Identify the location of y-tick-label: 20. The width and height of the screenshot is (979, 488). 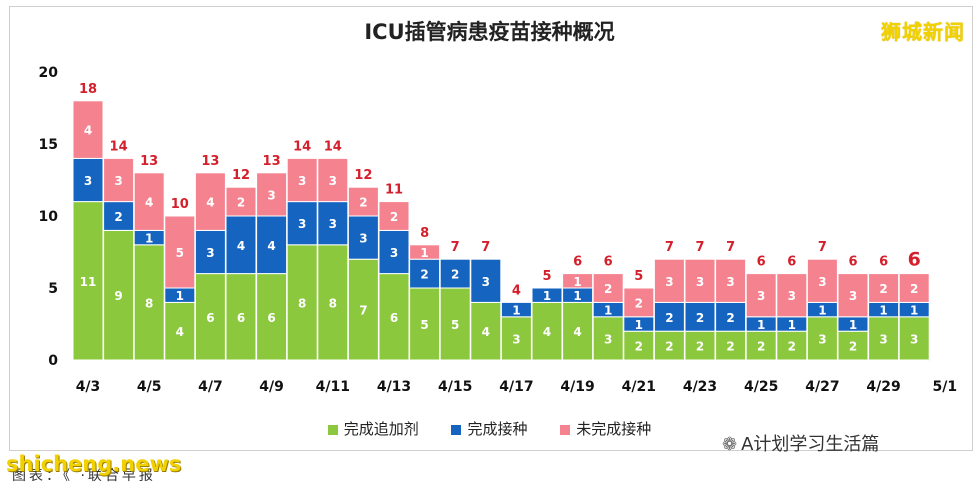
(49, 73).